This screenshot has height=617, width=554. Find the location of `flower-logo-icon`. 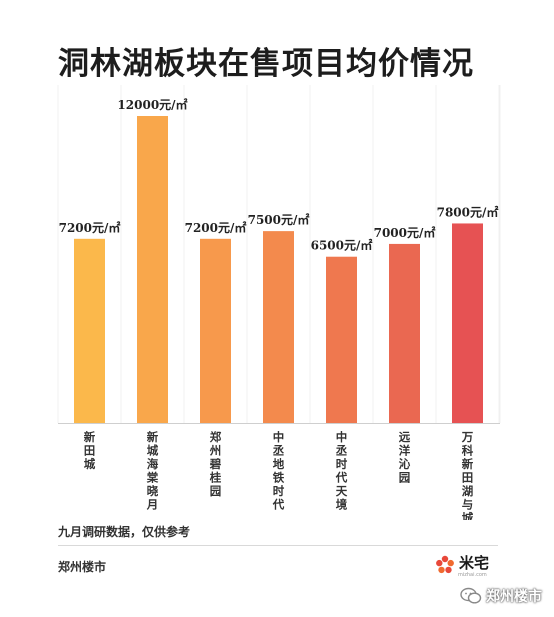

flower-logo-icon is located at coordinates (445, 564).